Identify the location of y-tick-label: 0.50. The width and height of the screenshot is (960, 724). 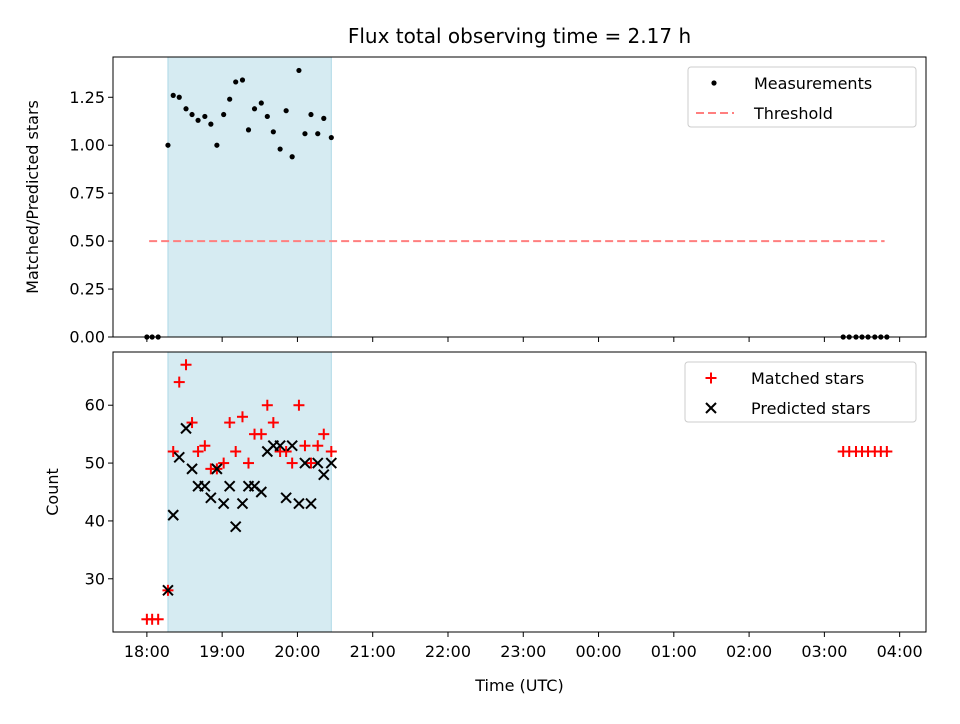
(87, 241).